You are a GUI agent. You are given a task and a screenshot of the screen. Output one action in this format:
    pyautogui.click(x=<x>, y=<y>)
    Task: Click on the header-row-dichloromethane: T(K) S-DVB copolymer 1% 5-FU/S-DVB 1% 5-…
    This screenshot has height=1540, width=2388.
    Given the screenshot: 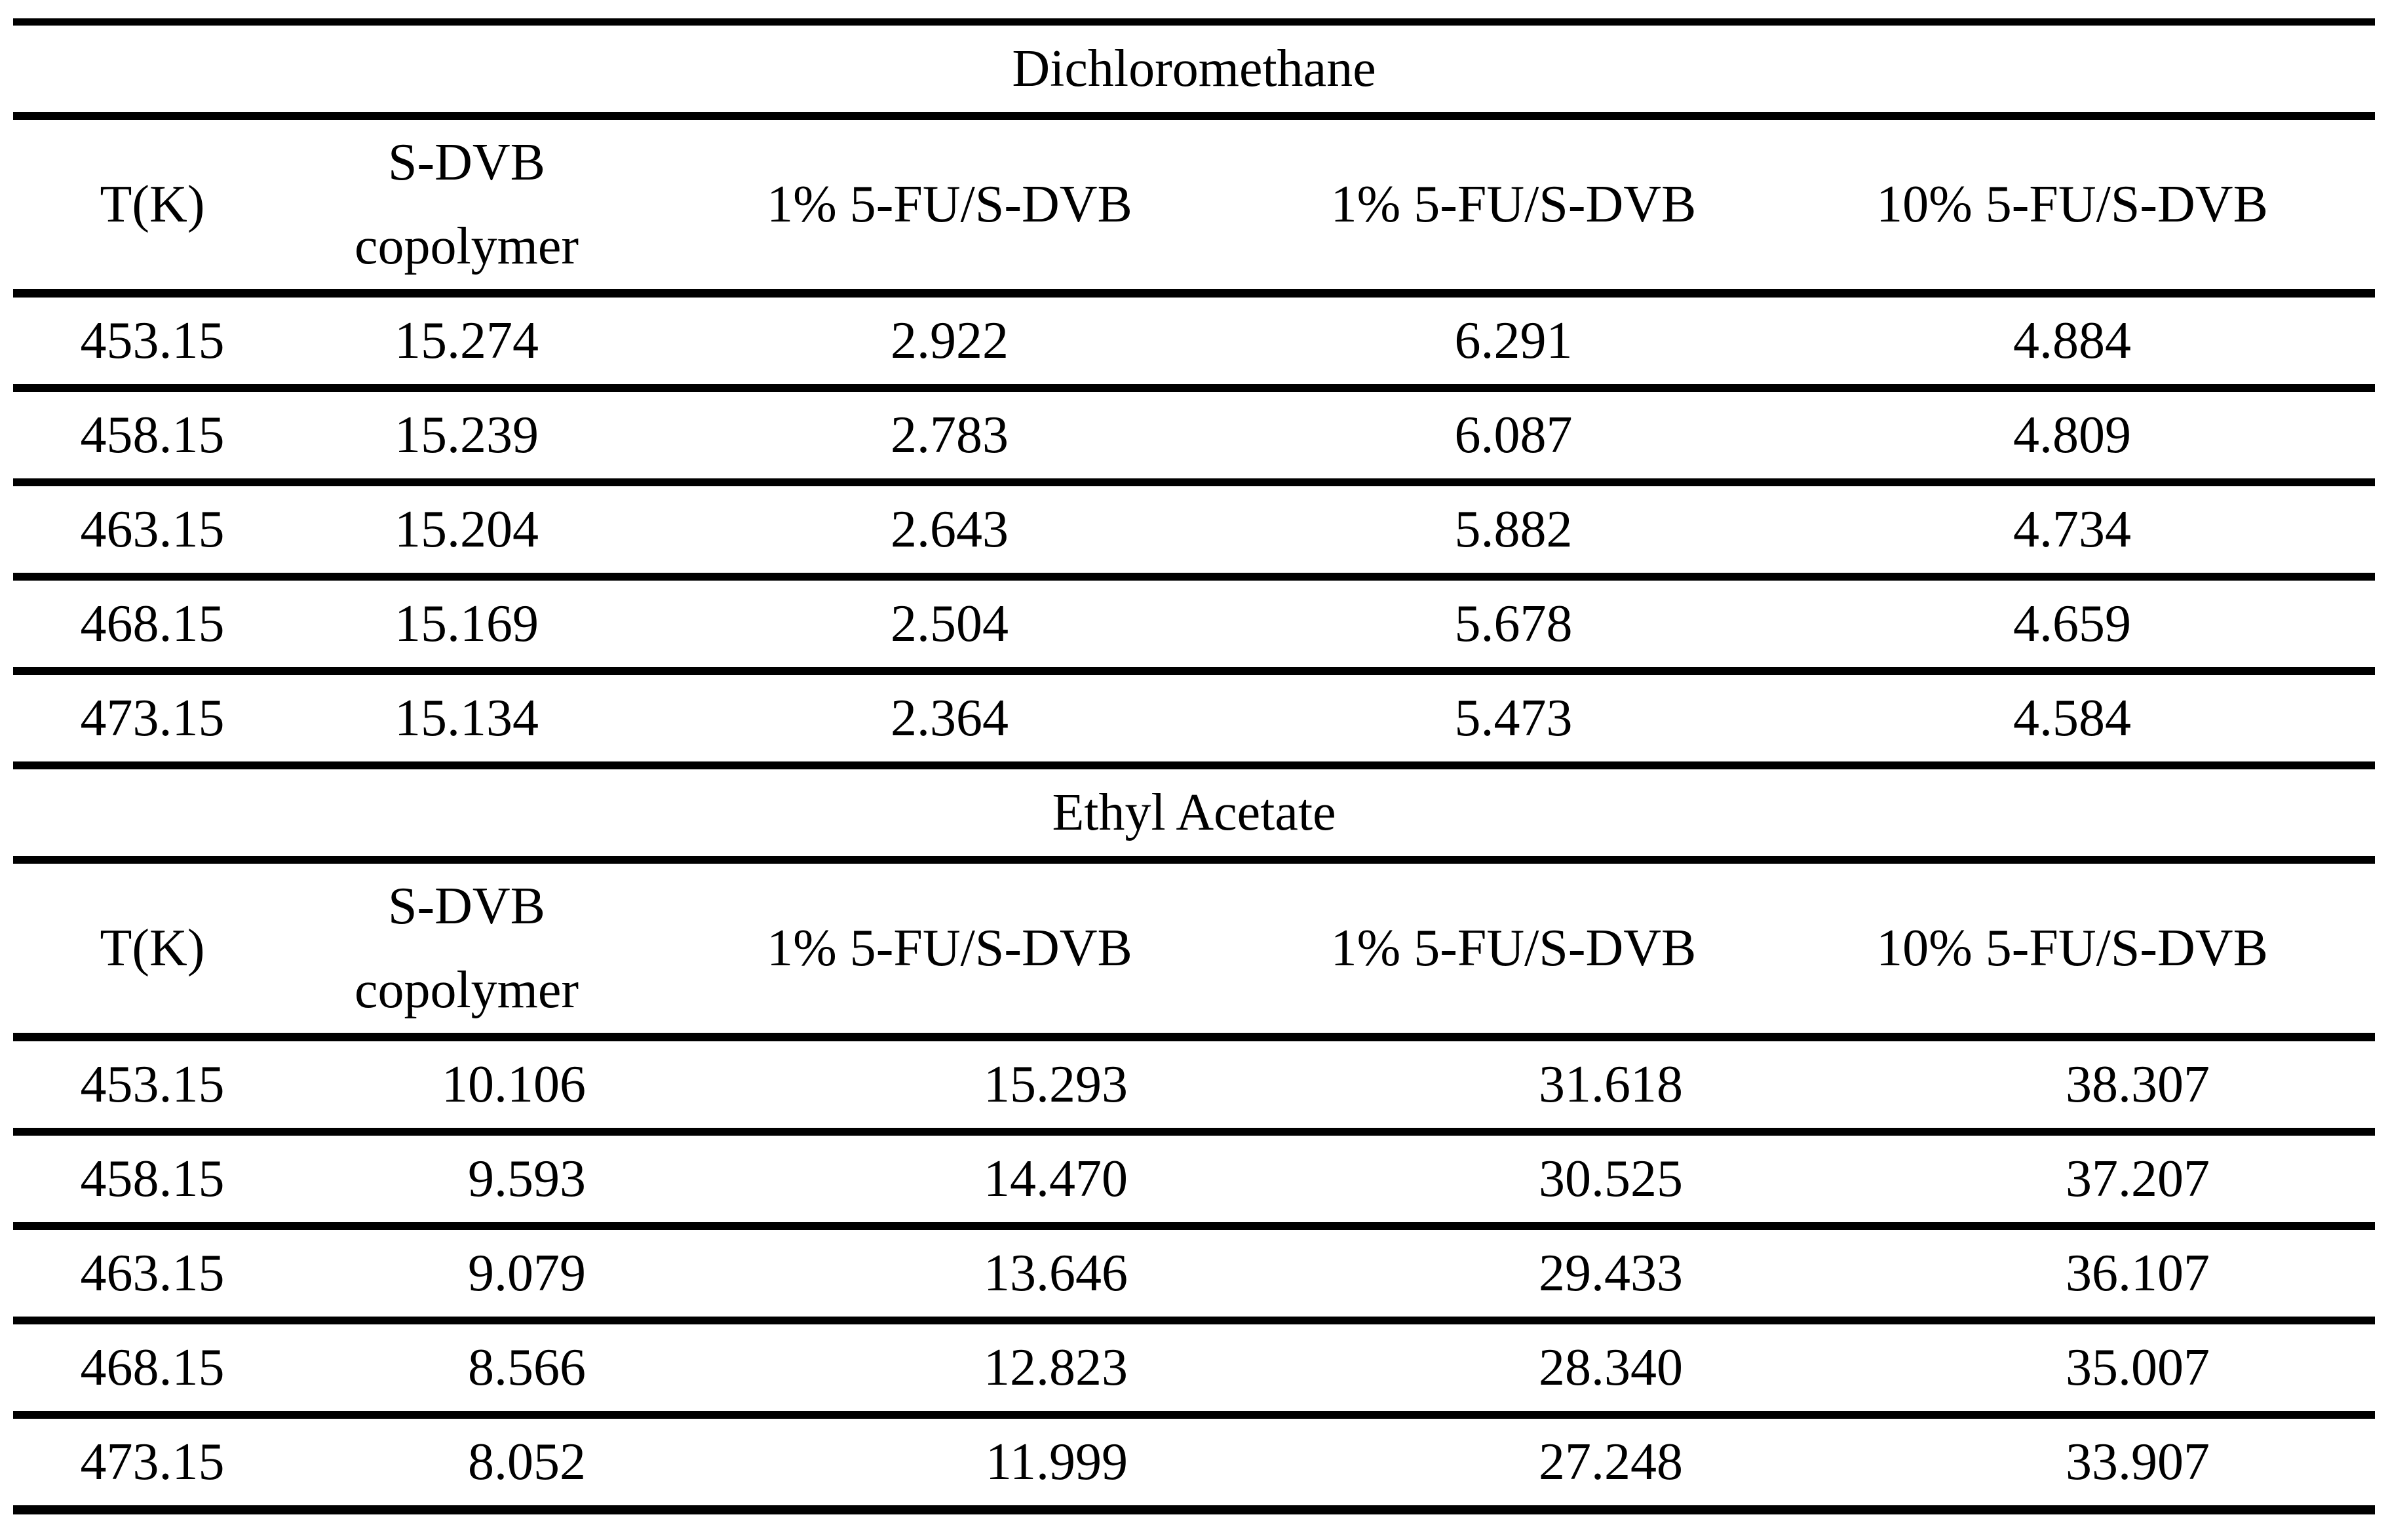 What is the action you would take?
    pyautogui.click(x=1194, y=207)
    